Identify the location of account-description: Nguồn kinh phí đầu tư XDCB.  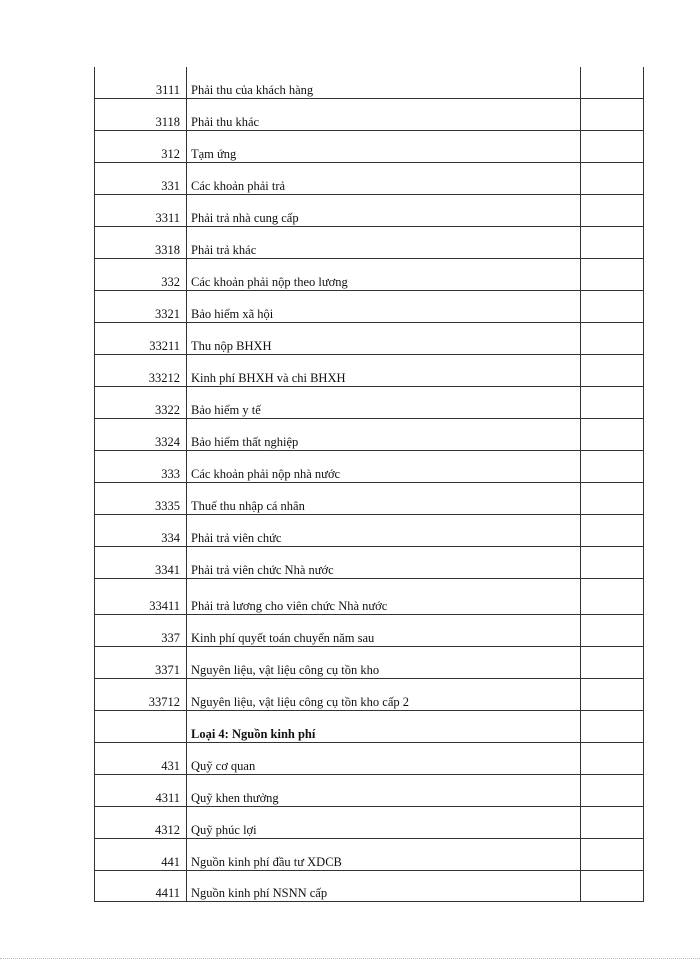
(383, 854).